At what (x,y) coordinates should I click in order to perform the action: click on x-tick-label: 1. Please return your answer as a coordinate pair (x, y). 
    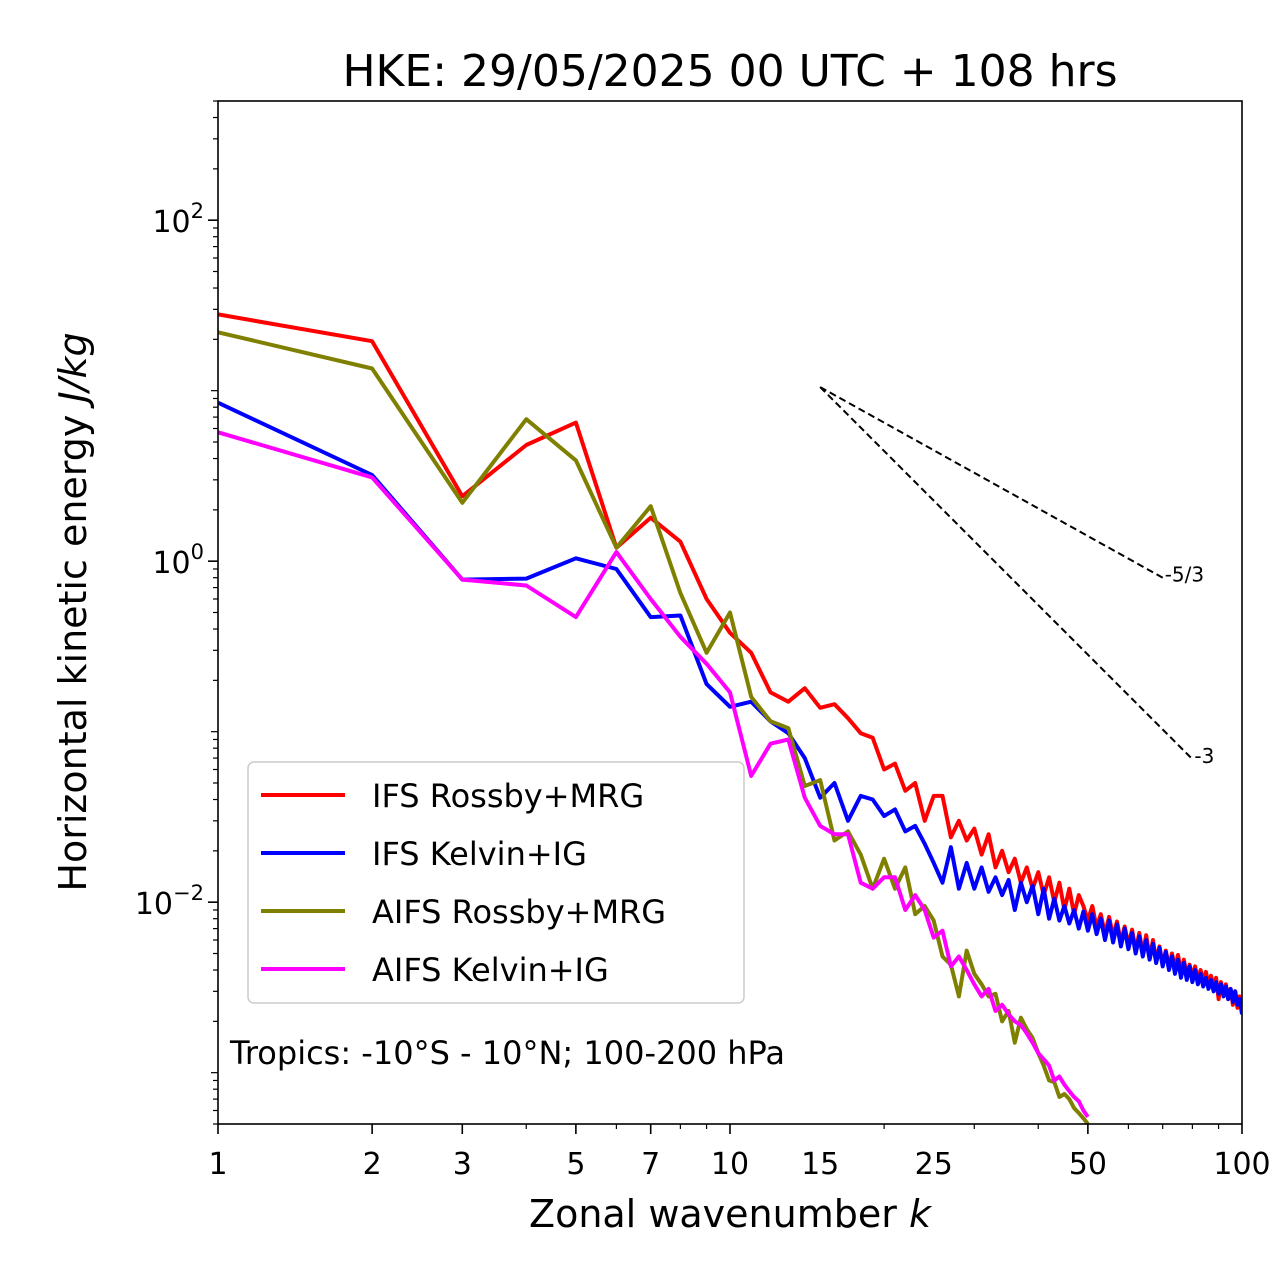
    Looking at the image, I should click on (217, 1164).